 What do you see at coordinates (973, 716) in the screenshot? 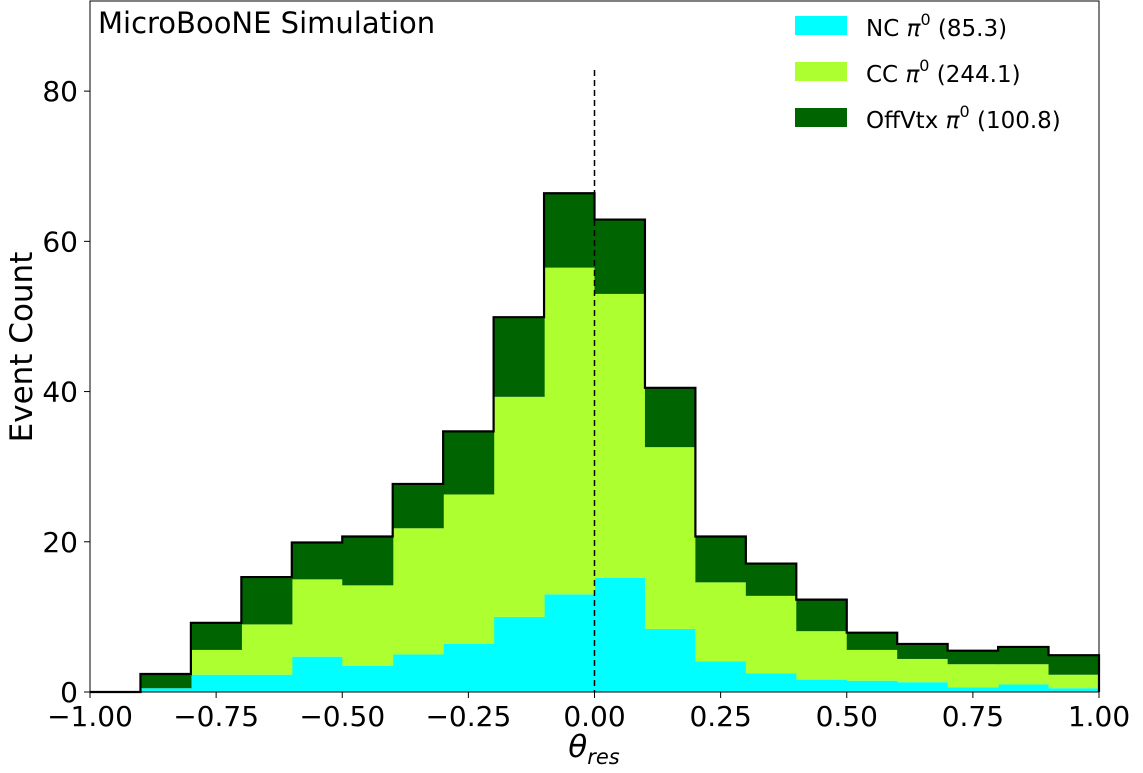
I see `x-tick-label: 0.75` at bounding box center [973, 716].